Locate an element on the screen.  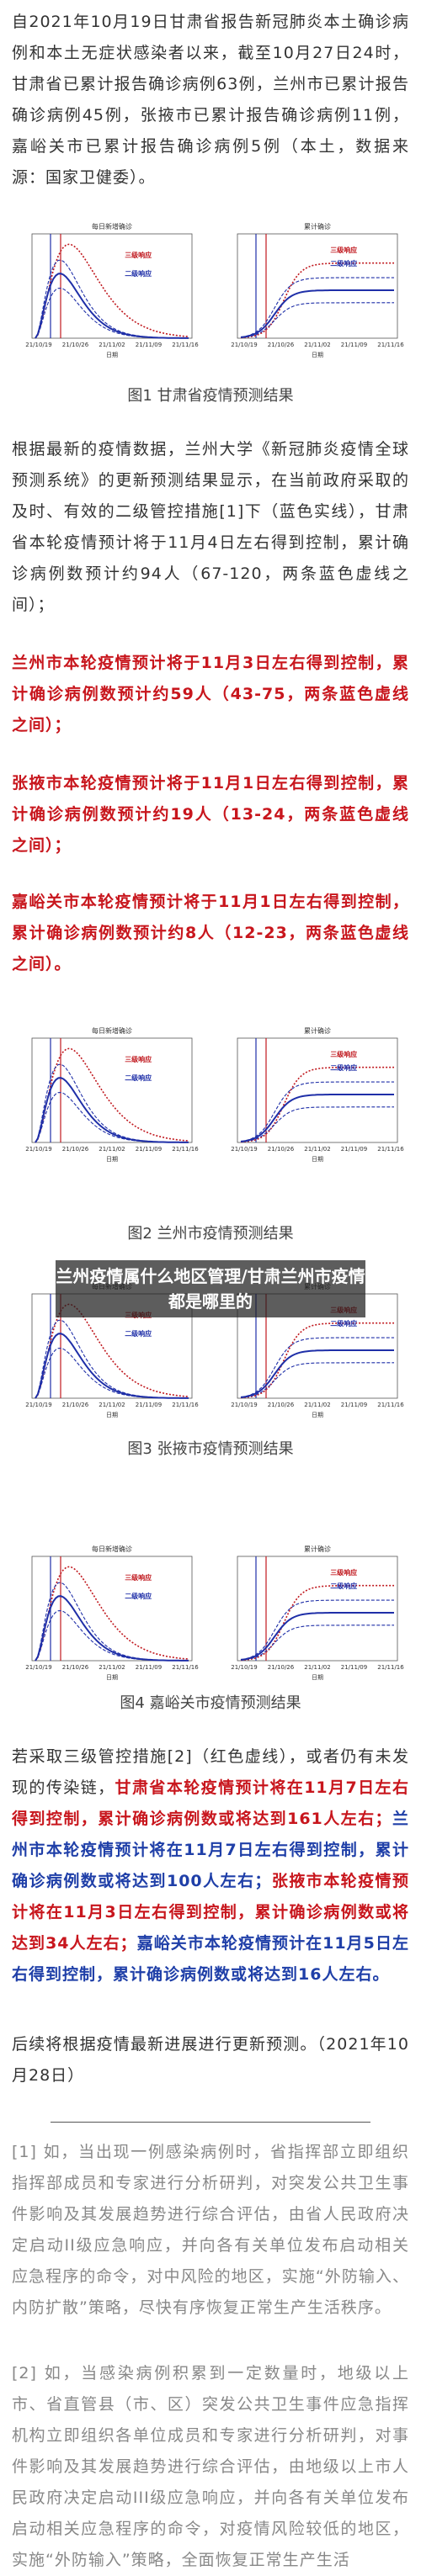
caption: 图1 甘肃省疫情预测结果 is located at coordinates (210, 396).